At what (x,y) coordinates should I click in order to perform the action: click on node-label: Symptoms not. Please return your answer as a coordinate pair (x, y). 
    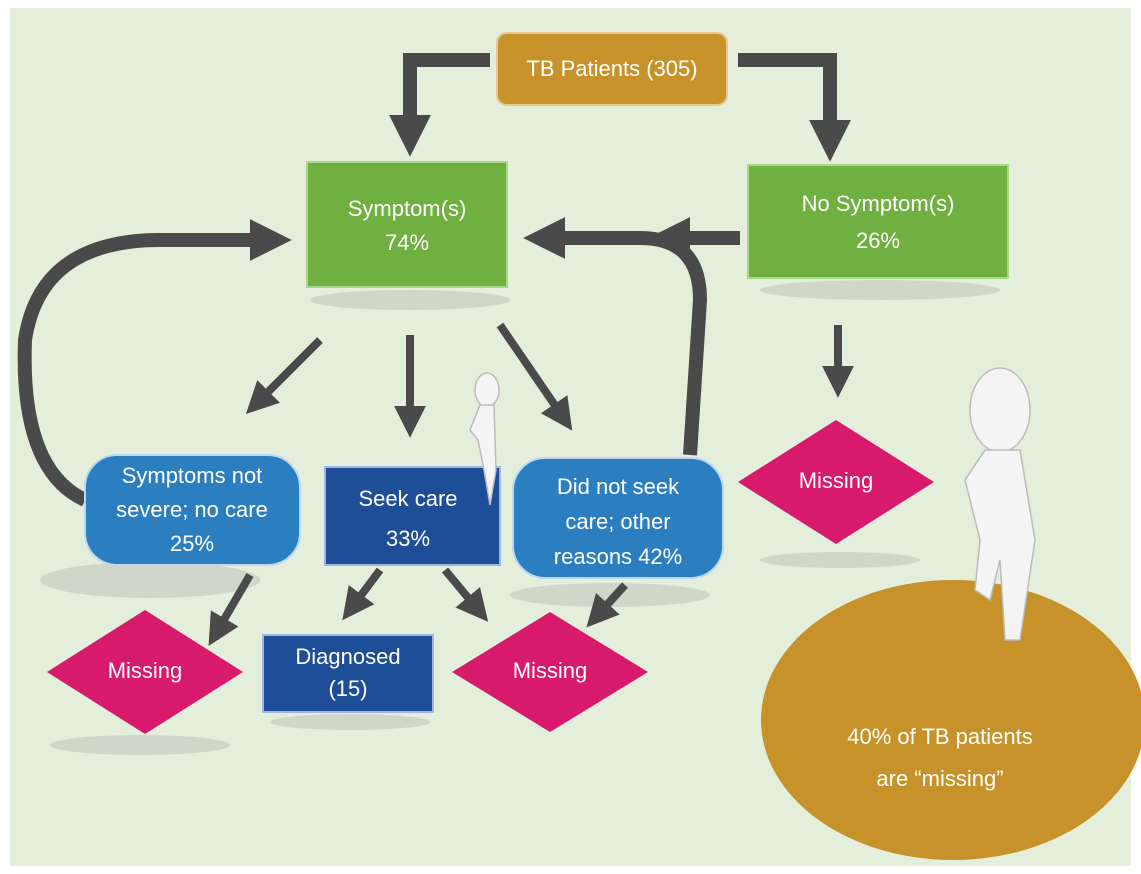
    Looking at the image, I should click on (192, 475).